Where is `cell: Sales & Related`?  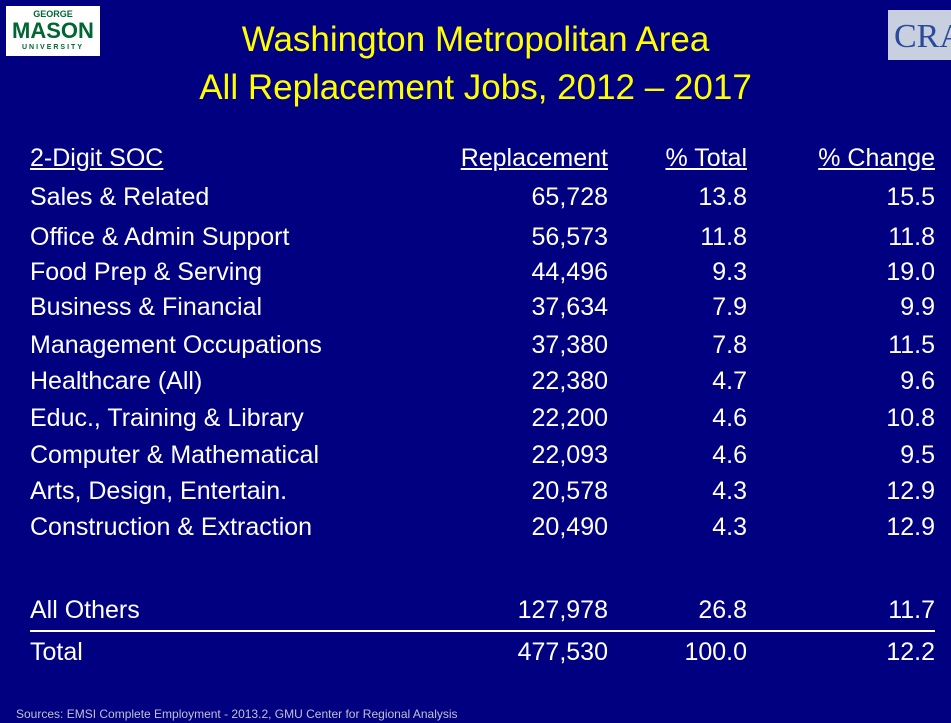
cell: Sales & Related is located at coordinates (120, 197).